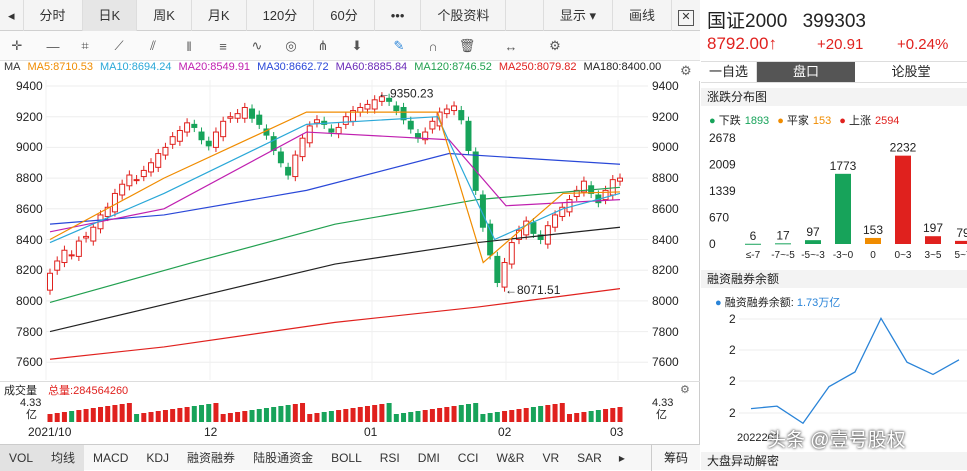 Image resolution: width=967 pixels, height=471 pixels. Describe the element at coordinates (12, 15) in the screenshot. I see `scroll-left-button: ◂` at that location.